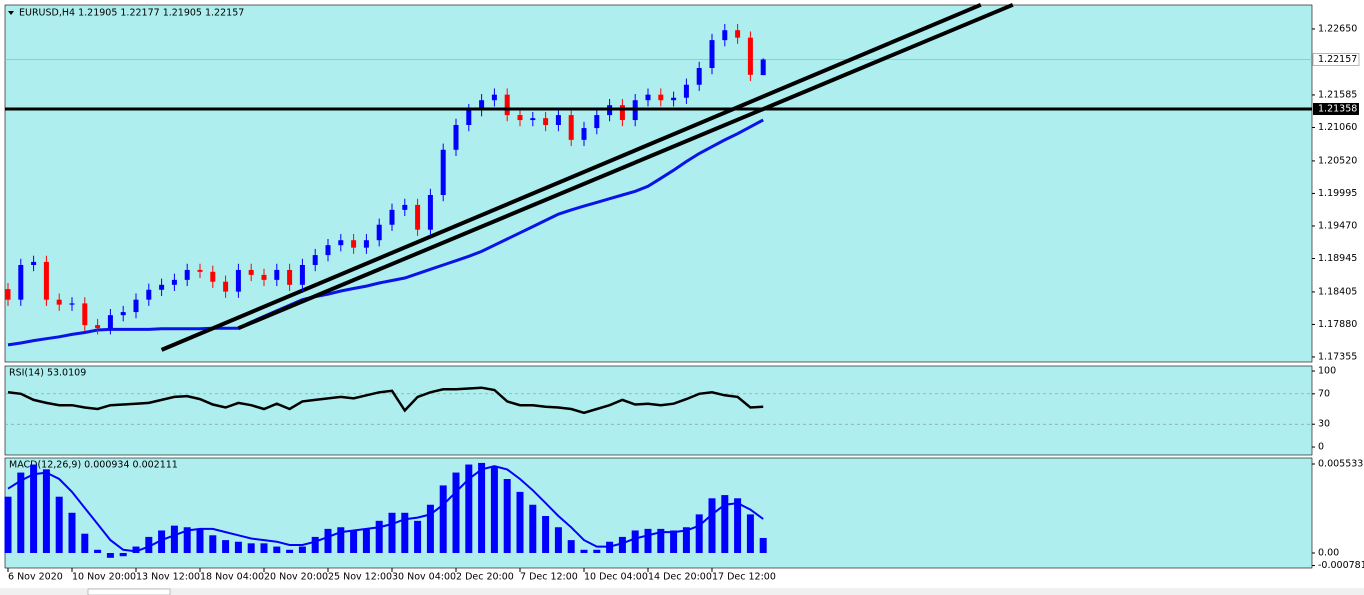 The height and width of the screenshot is (595, 1364). What do you see at coordinates (1336, 59) in the screenshot?
I see `price-tag` at bounding box center [1336, 59].